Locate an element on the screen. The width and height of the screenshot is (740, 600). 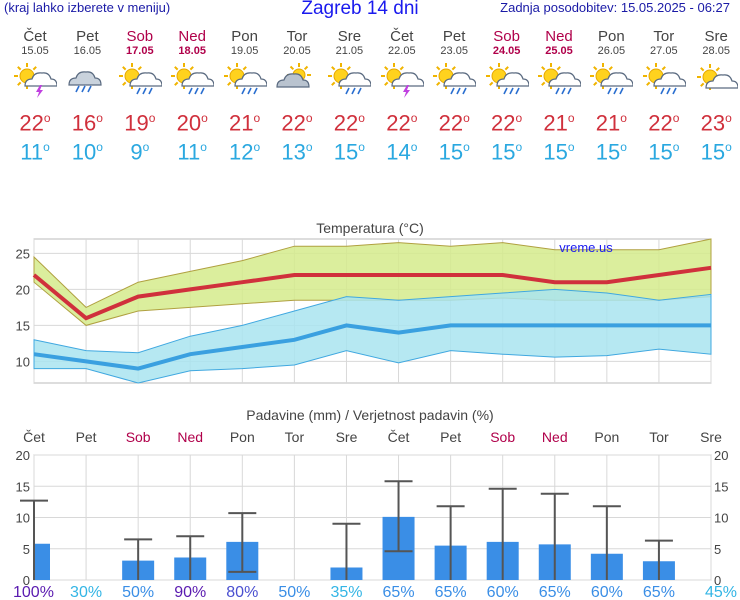
precipitation-probability-label: 100% is located at coordinates (33, 592).